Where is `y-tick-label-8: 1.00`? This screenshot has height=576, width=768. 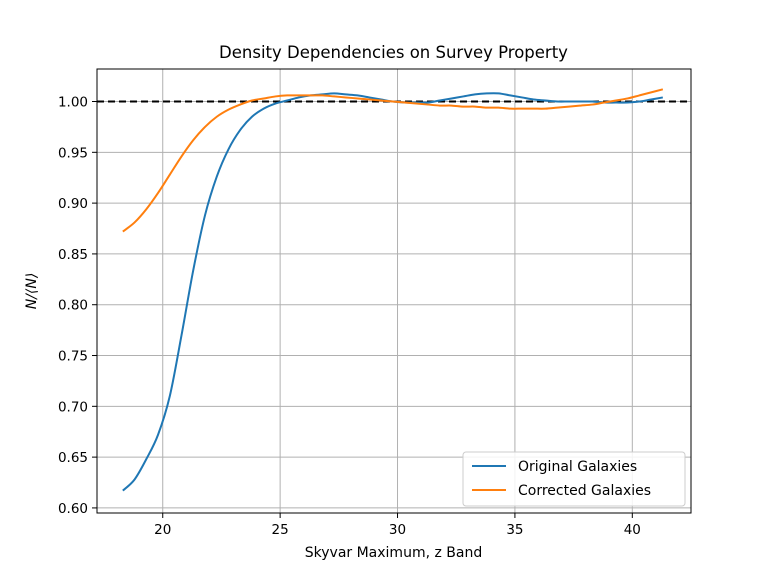 y-tick-label-8: 1.00 is located at coordinates (73, 103).